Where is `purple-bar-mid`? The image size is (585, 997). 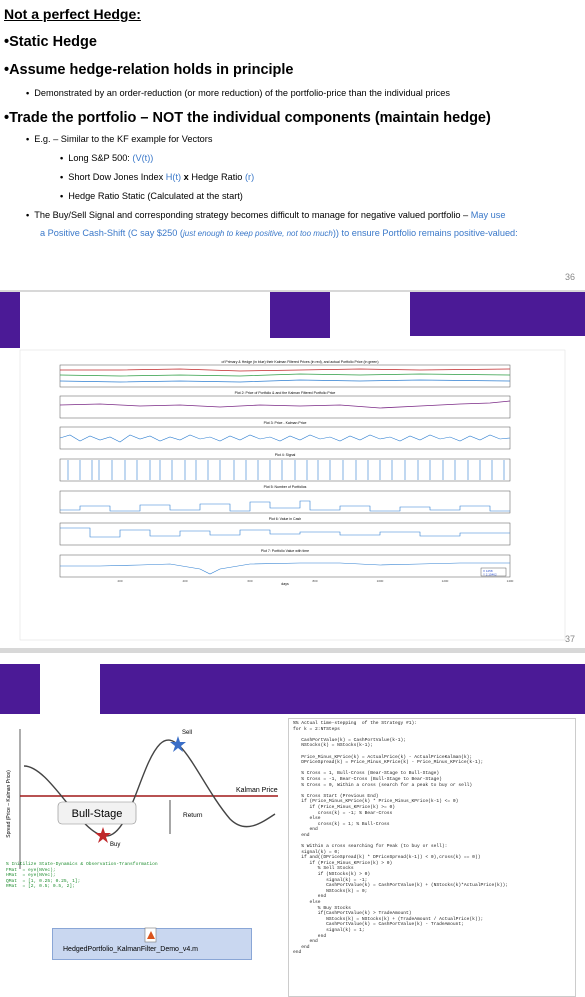
purple-bar-mid is located at coordinates (300, 315).